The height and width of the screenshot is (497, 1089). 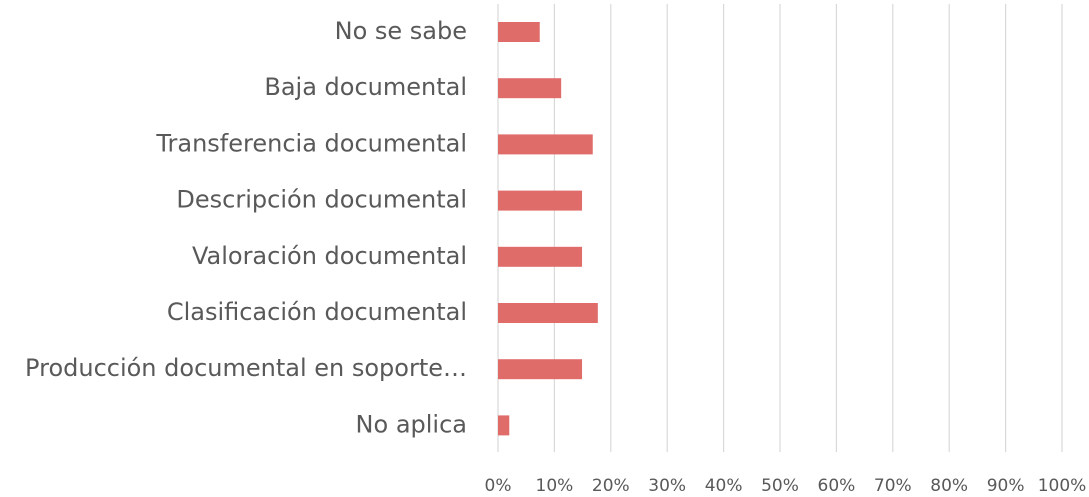 I want to click on y-tick-label: Descripción documental, so click(x=321, y=200).